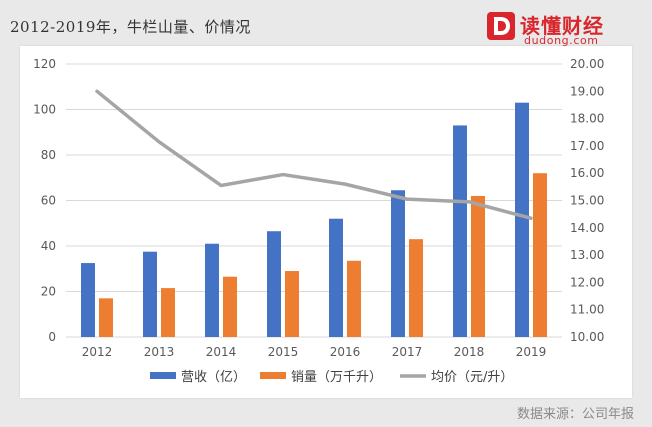  What do you see at coordinates (561, 40) in the screenshot?
I see `logo-domain: dudong.com` at bounding box center [561, 40].